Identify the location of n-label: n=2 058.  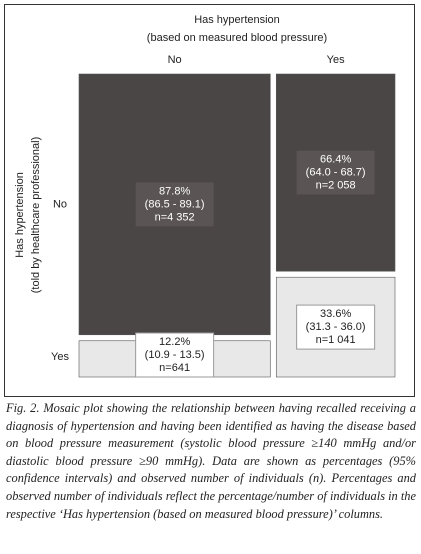
(336, 186).